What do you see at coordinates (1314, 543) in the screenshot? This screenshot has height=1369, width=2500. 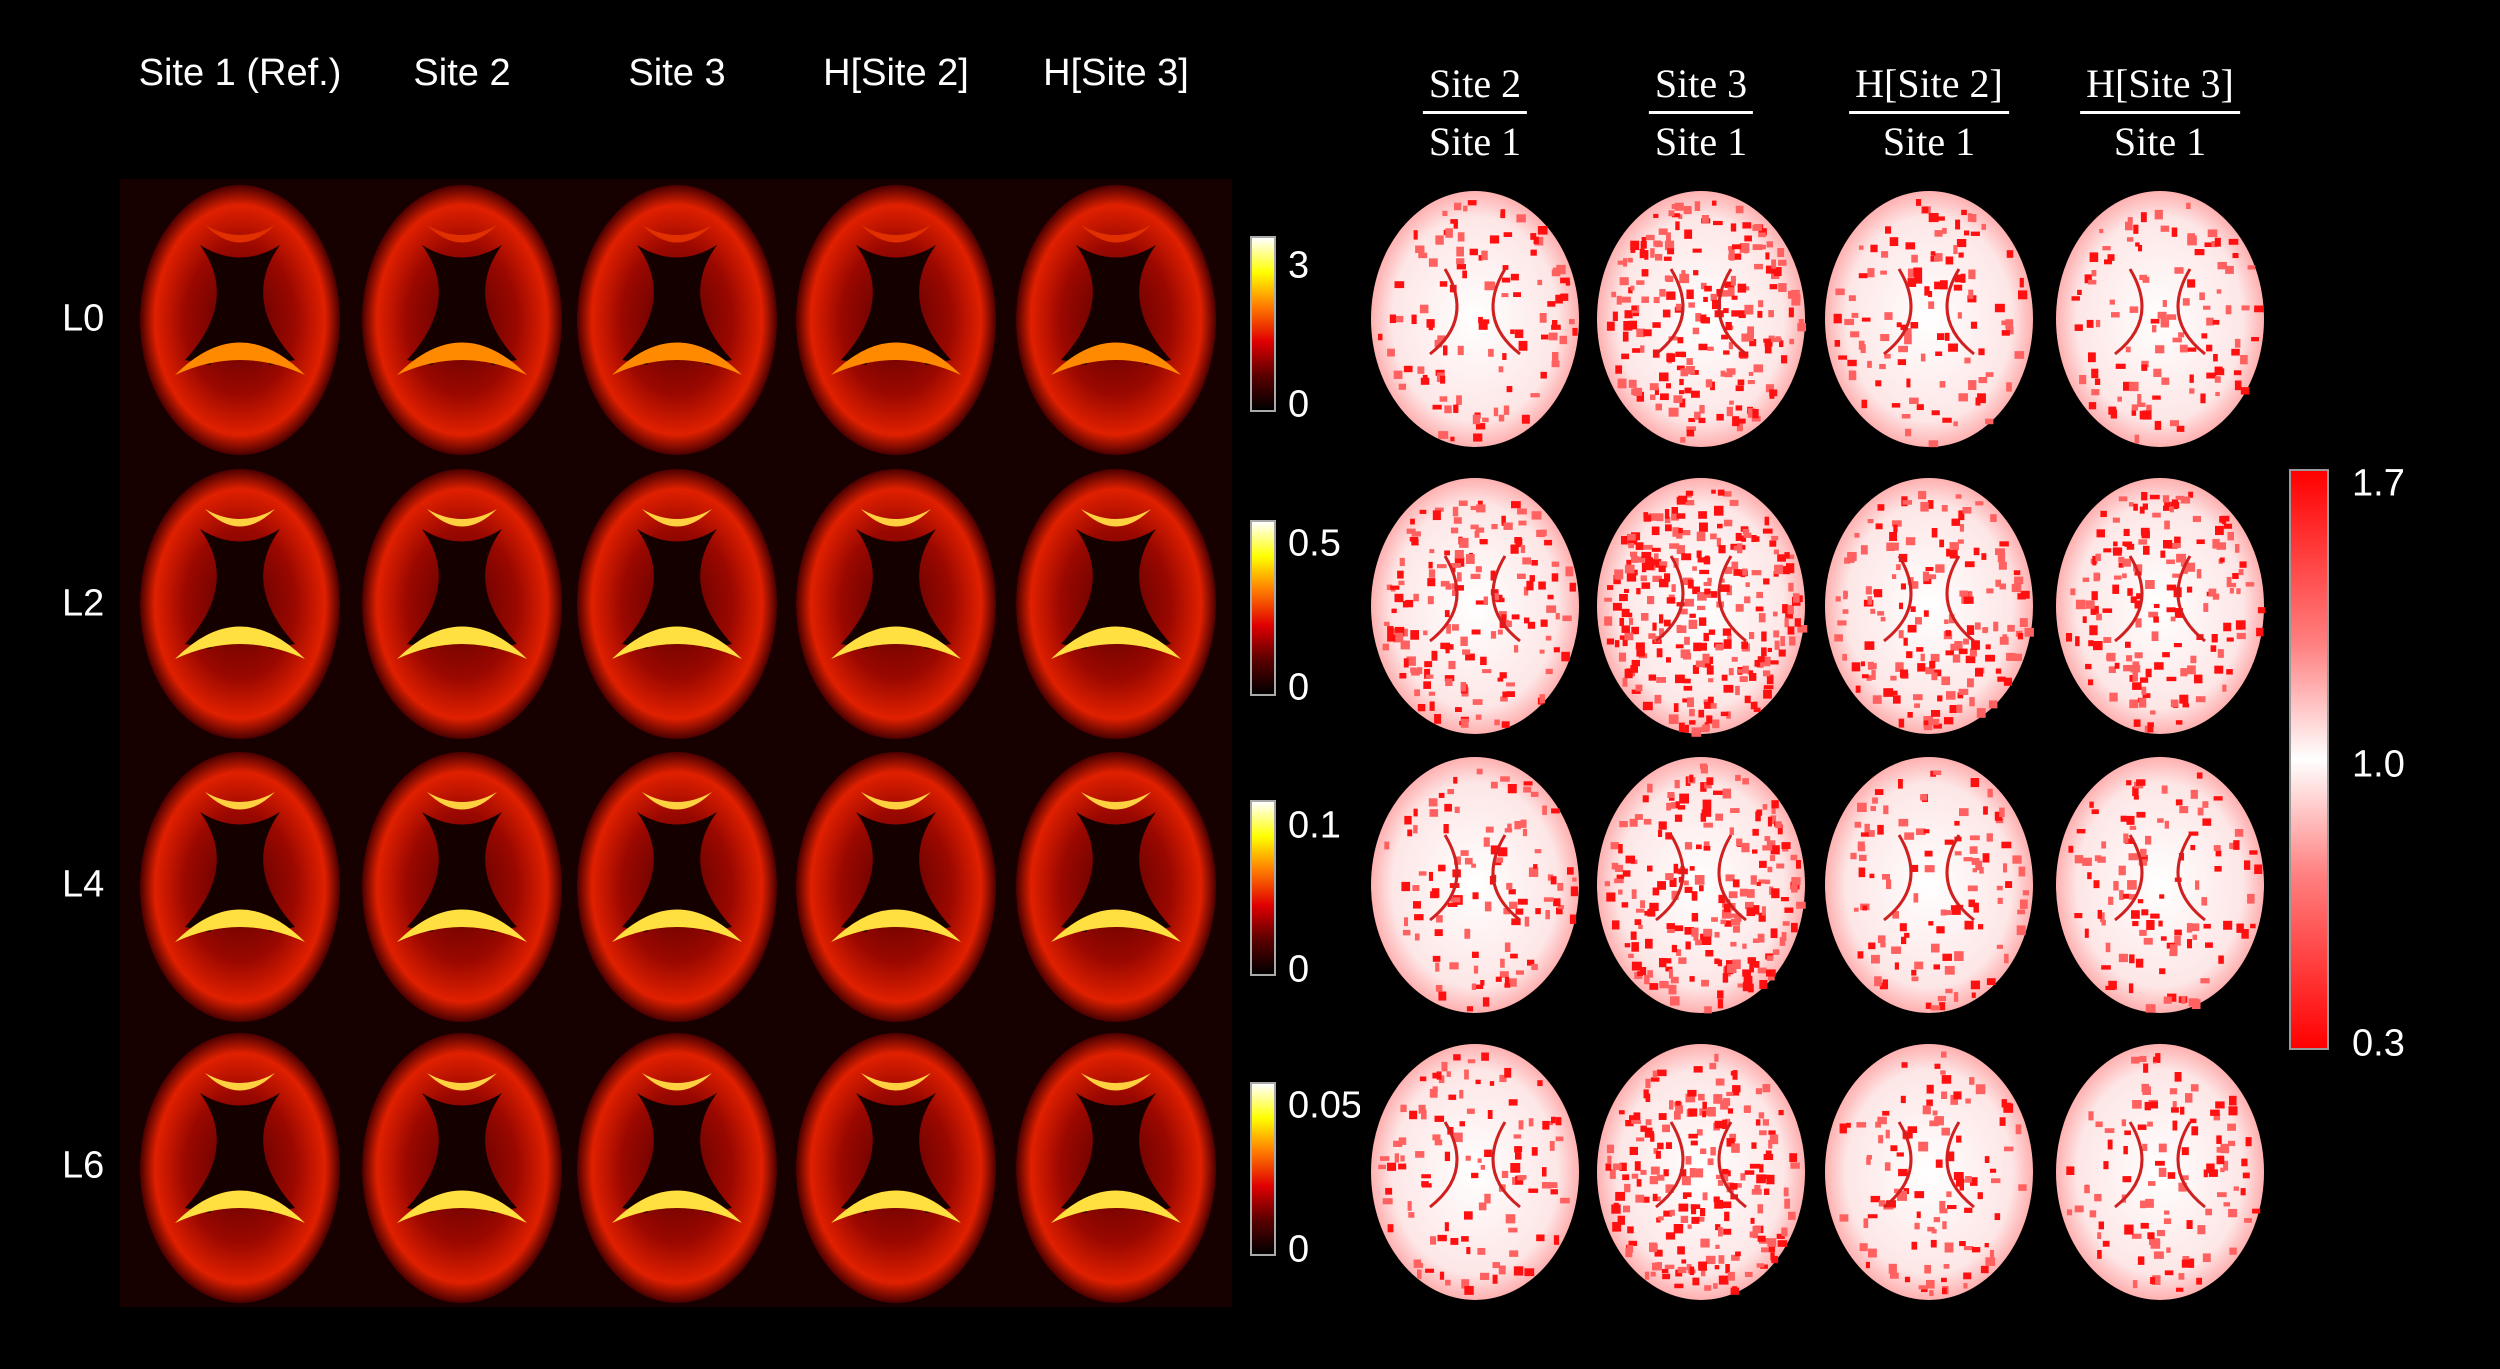 I see `colorbar-l2-max: 0.5` at bounding box center [1314, 543].